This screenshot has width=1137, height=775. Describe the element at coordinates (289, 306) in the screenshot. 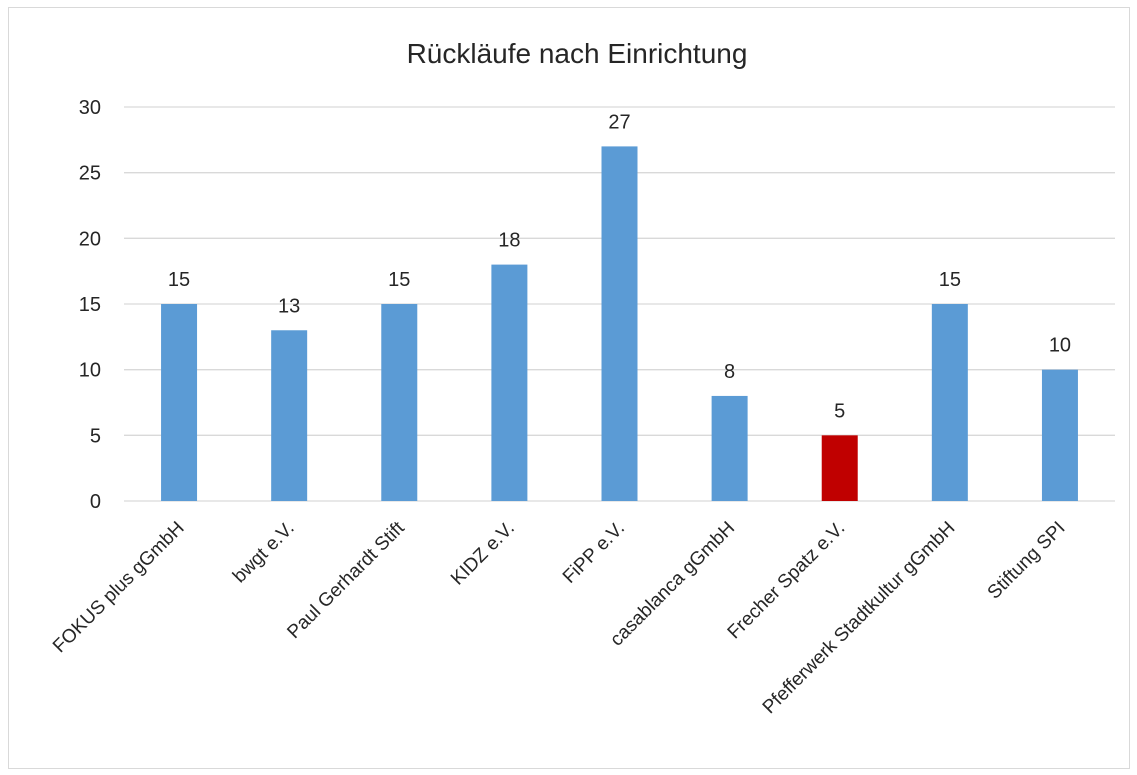

I see `data-label: 13` at that location.